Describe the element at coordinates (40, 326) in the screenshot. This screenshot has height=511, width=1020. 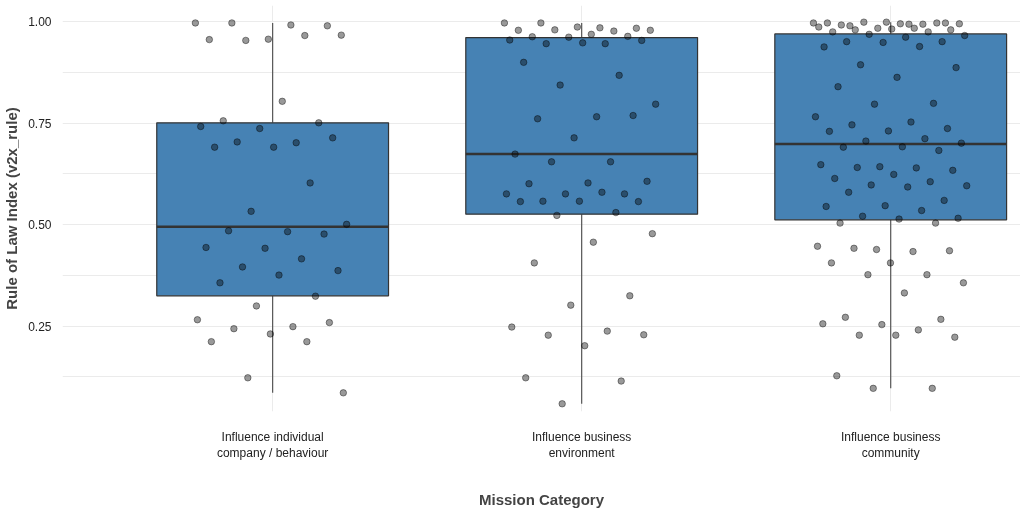
I see `y-tick-label: 0.25` at that location.